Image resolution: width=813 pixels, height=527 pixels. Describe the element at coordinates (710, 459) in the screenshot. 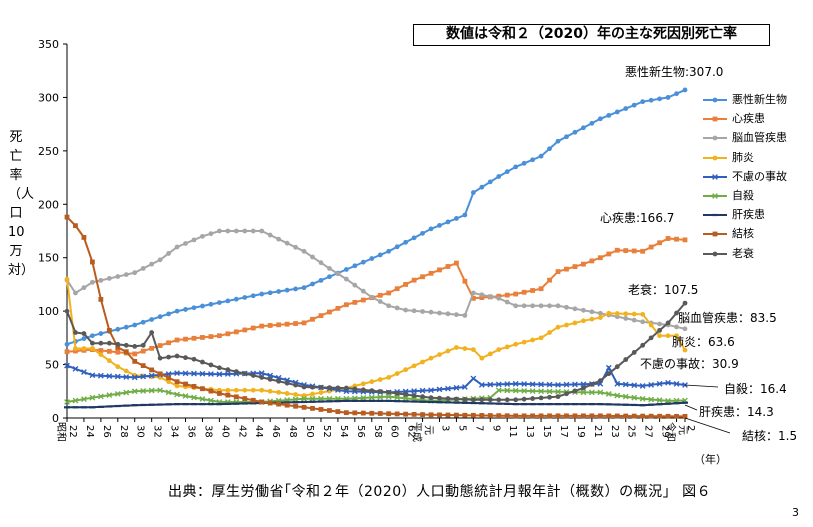

I see `x-axis-unit: （年）` at that location.